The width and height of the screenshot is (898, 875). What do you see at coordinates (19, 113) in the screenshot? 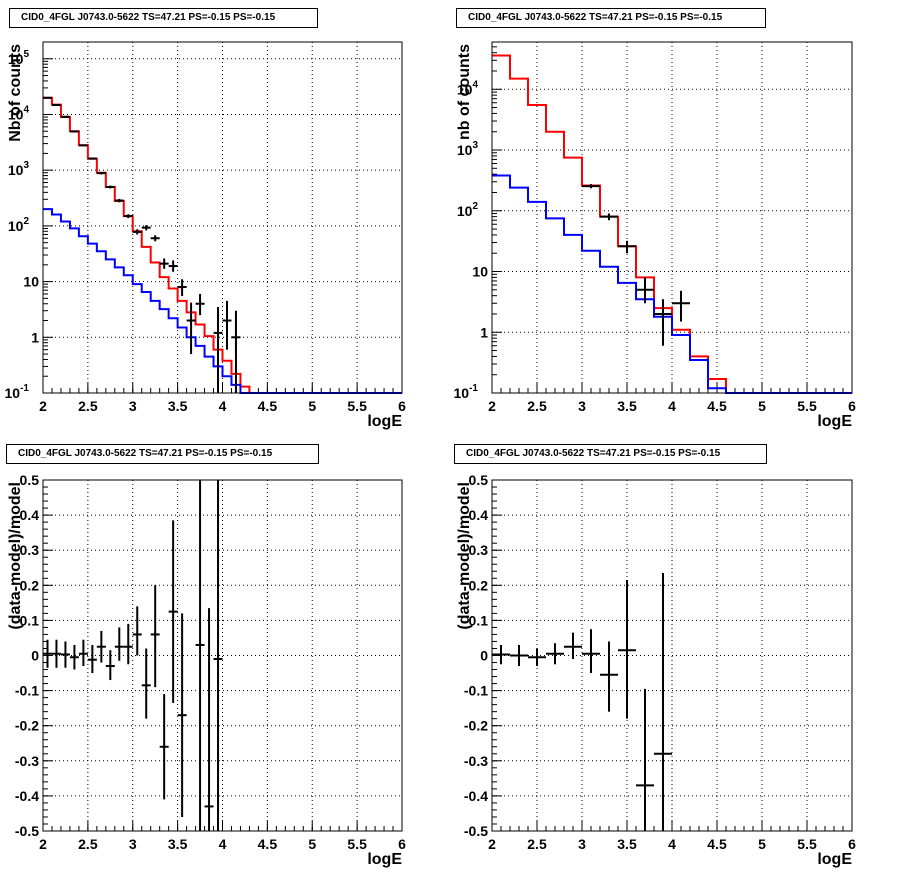
I see `y-tick-label: 10⁴` at bounding box center [19, 113].